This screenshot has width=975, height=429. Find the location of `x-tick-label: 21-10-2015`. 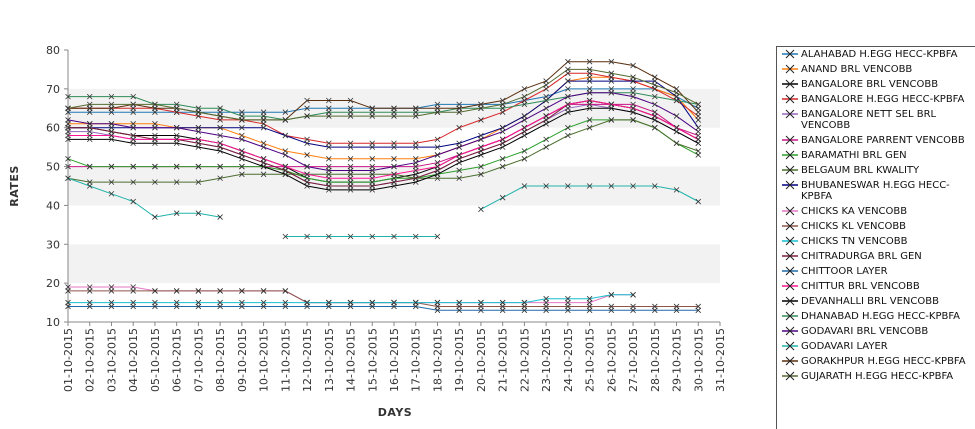

x-tick-label: 21-10-2015 is located at coordinates (503, 360).